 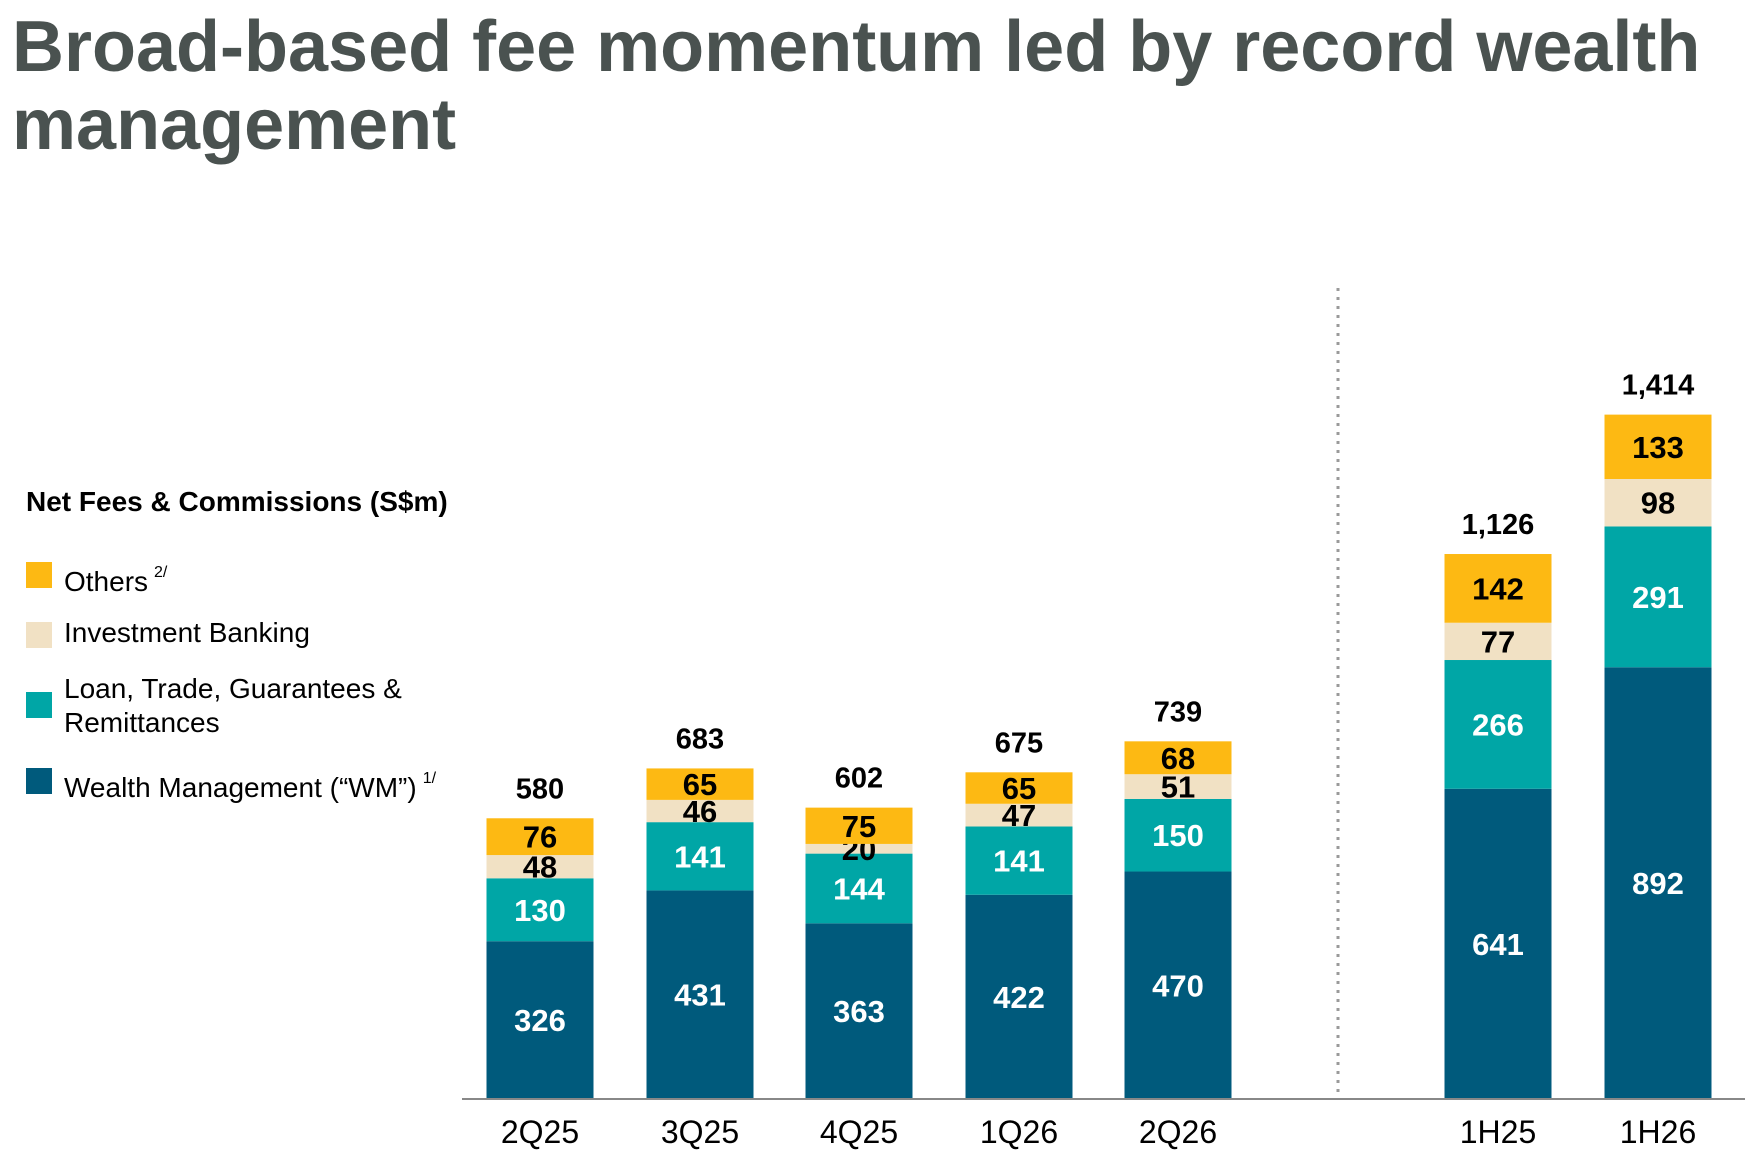 I want to click on data-label: 51, so click(x=1178, y=787).